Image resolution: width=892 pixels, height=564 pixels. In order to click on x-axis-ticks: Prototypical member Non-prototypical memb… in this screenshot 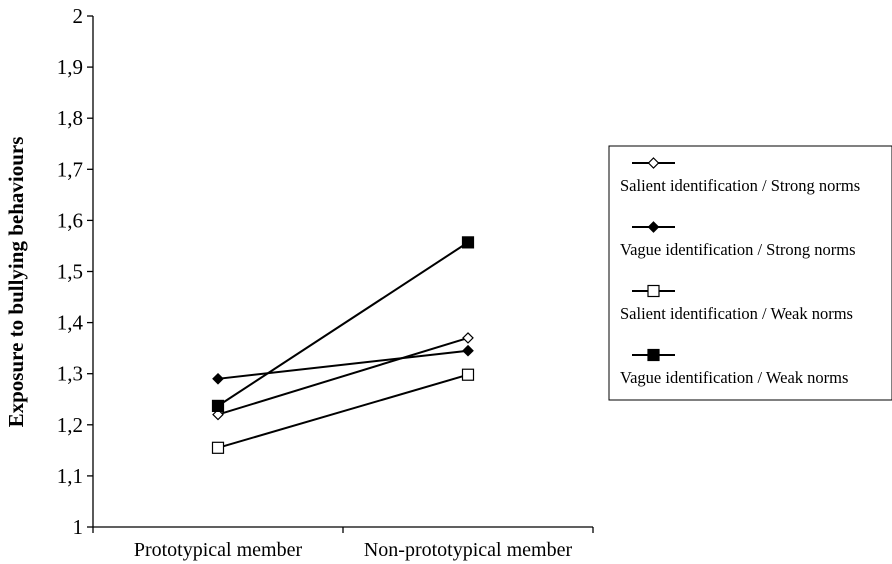, I will do `click(343, 544)`.